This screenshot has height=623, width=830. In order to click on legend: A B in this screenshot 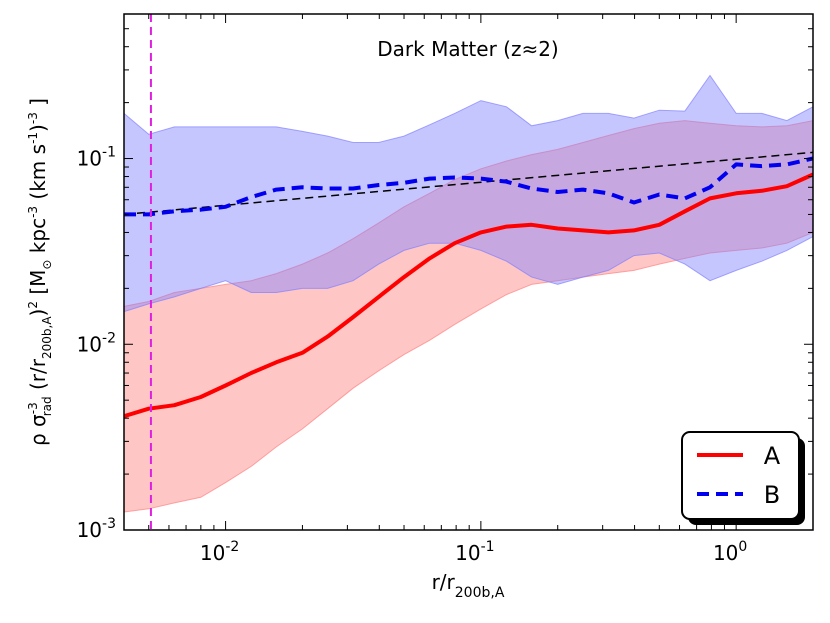, I will do `click(743, 478)`.